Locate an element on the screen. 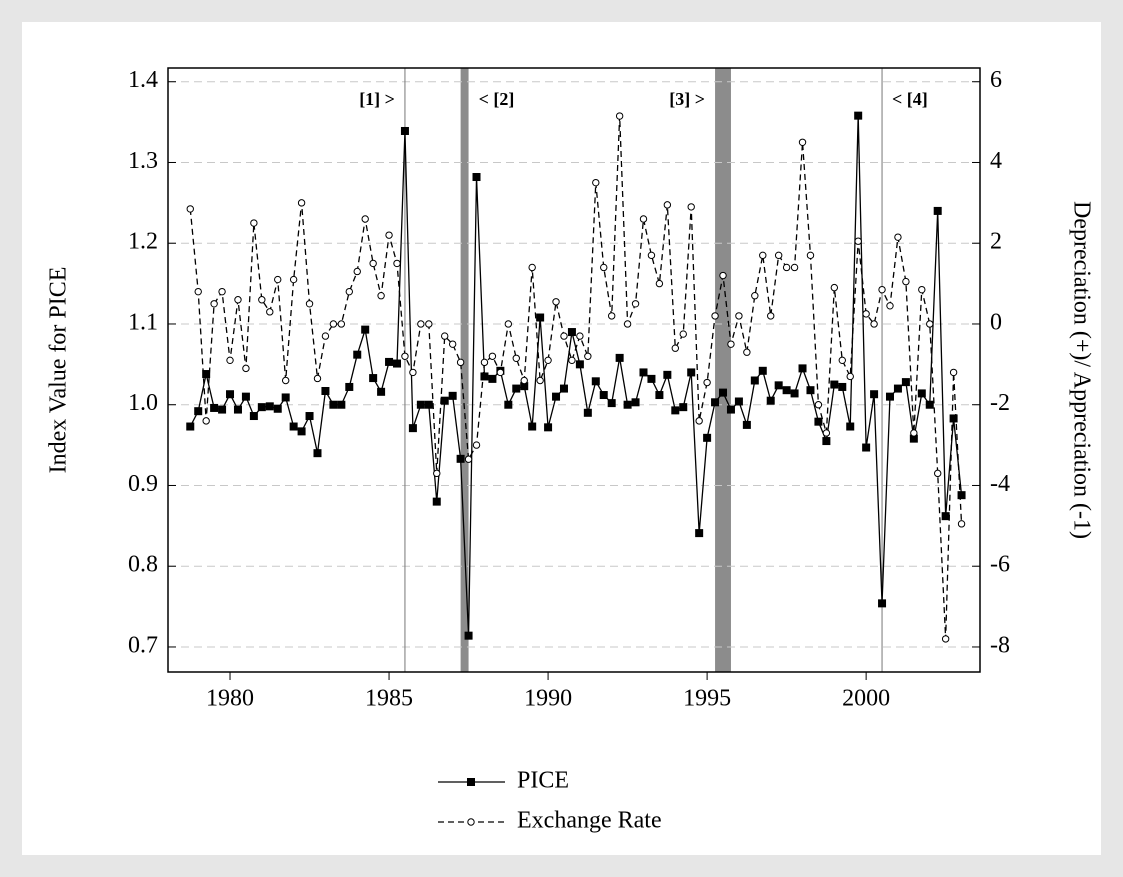 Image resolution: width=1123 pixels, height=877 pixels. x-tick-label: 1980 is located at coordinates (230, 699).